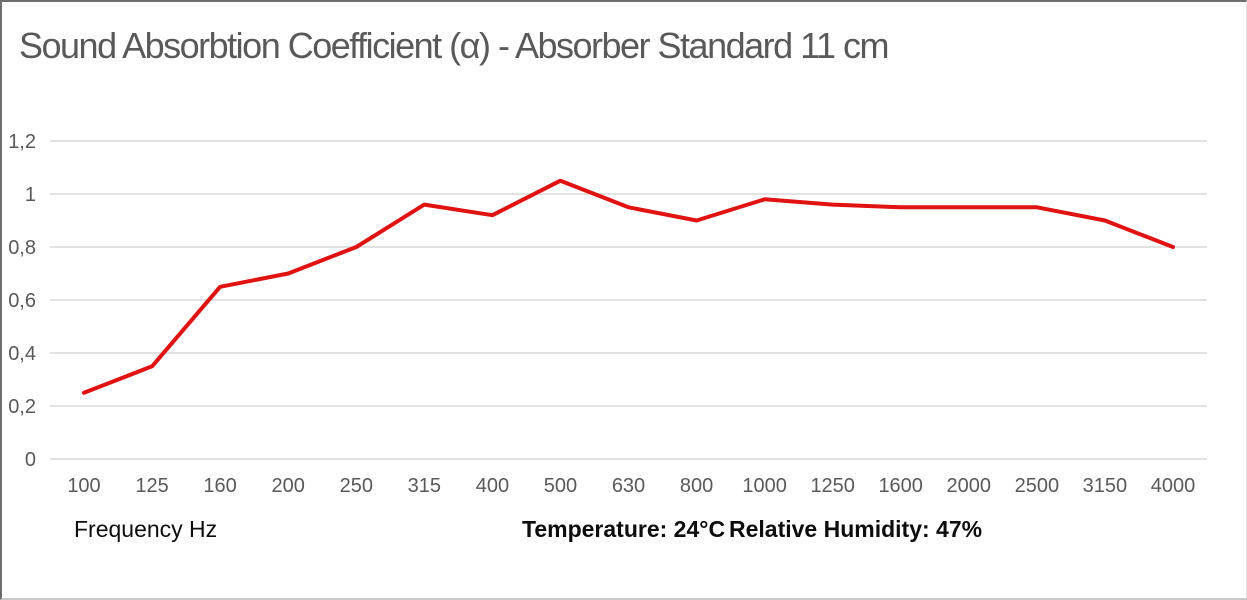 The width and height of the screenshot is (1247, 600). What do you see at coordinates (1173, 486) in the screenshot?
I see `x-tick-label: 4000` at bounding box center [1173, 486].